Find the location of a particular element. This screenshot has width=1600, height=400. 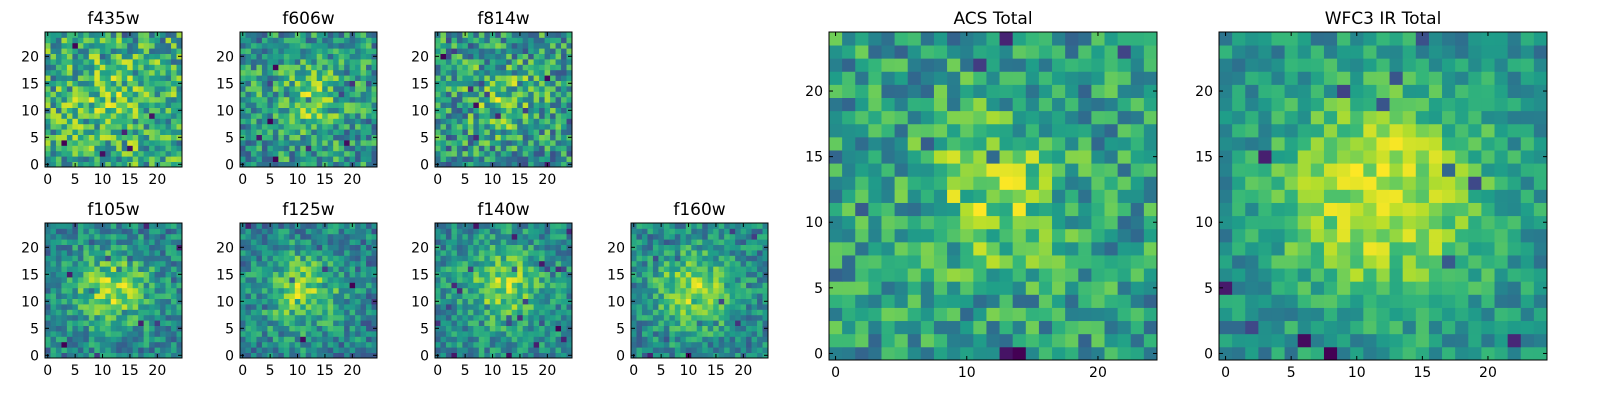

y-tick-label: 10 is located at coordinates (225, 302).